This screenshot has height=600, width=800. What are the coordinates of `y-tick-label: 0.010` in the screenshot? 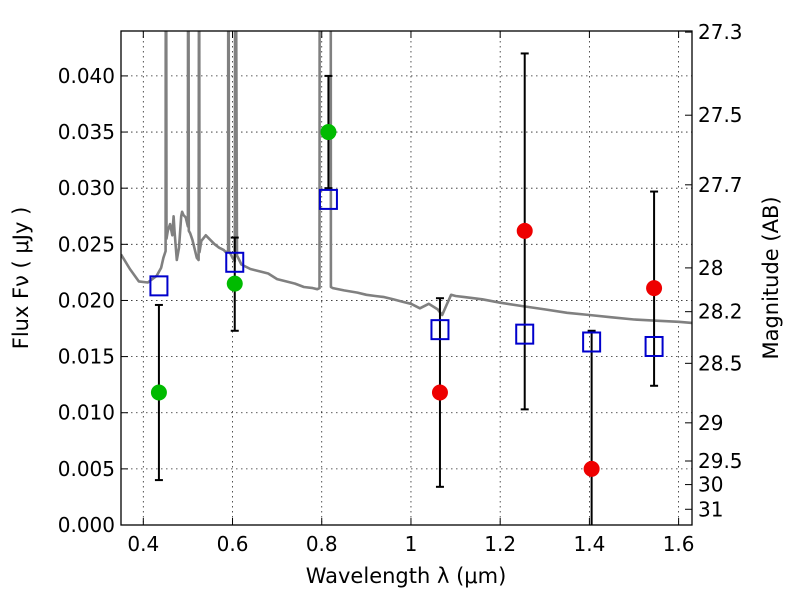 It's located at (86, 413).